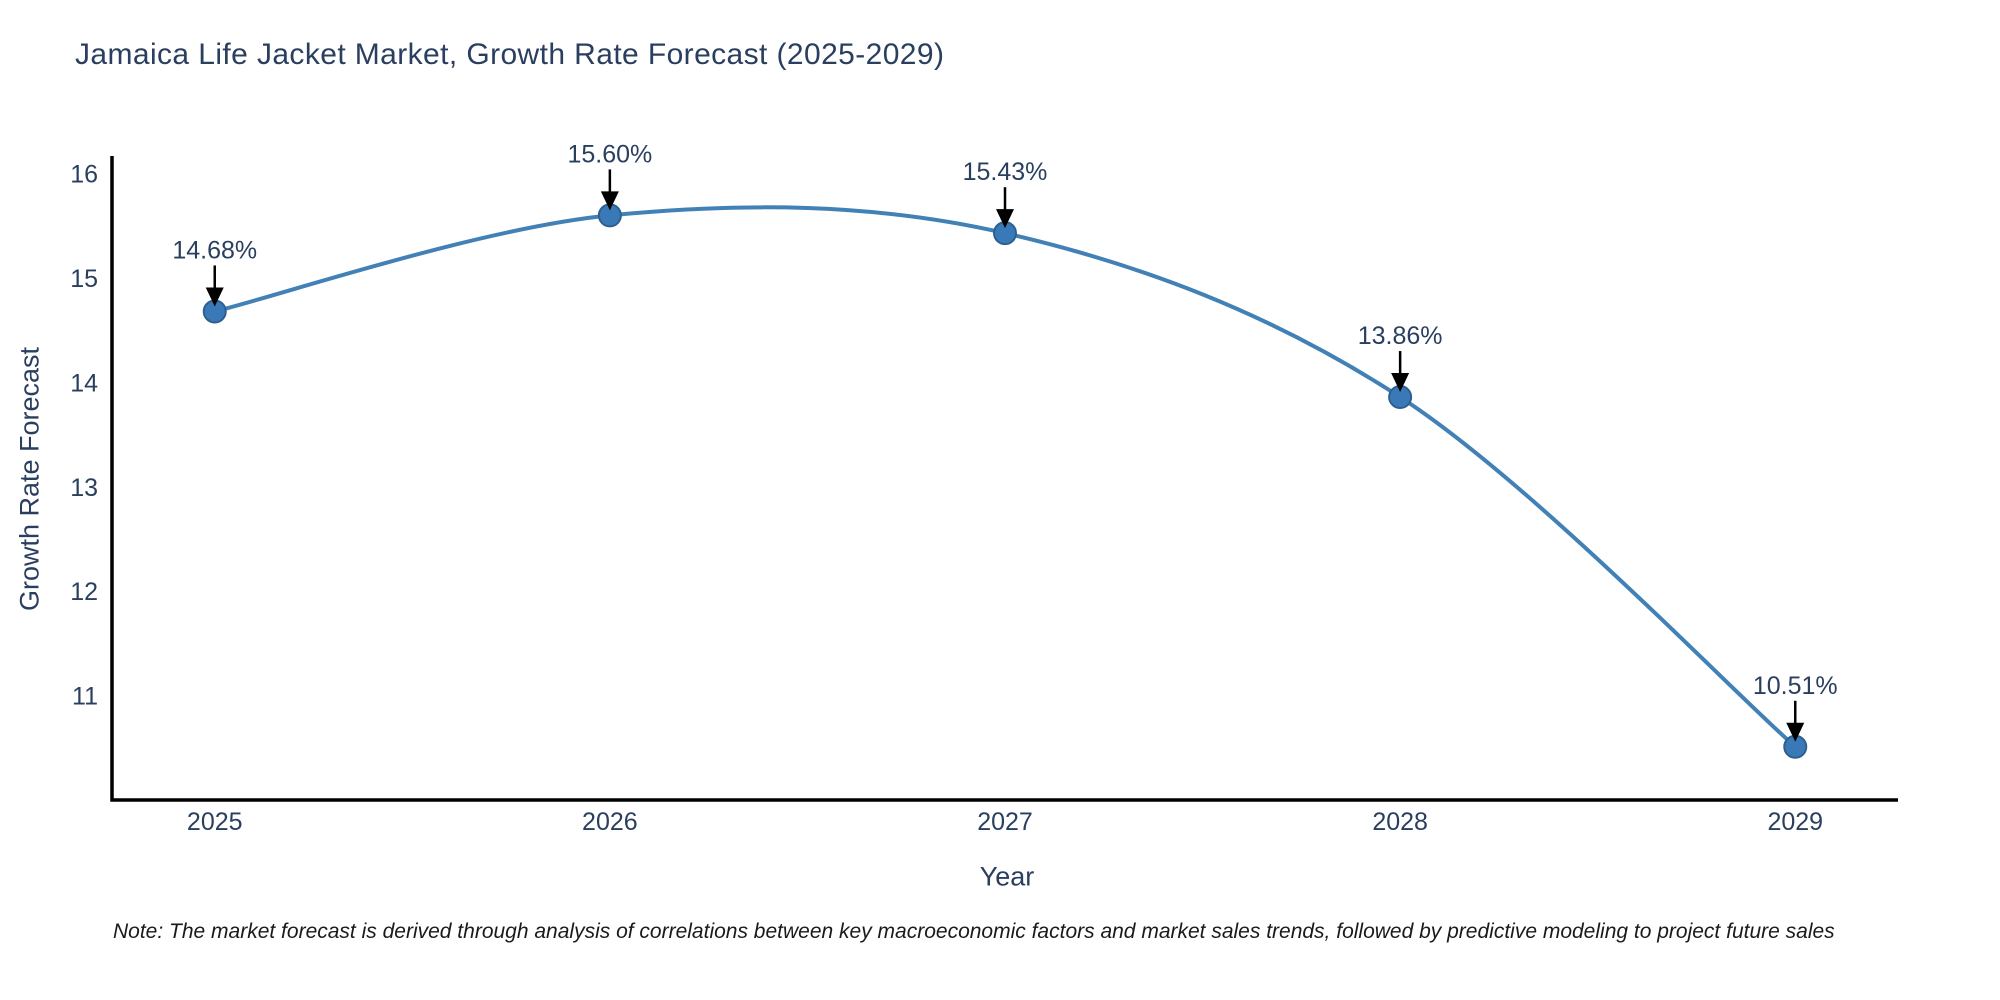 This screenshot has height=1000, width=2000. What do you see at coordinates (84, 175) in the screenshot?
I see `y-tick-label: 16` at bounding box center [84, 175].